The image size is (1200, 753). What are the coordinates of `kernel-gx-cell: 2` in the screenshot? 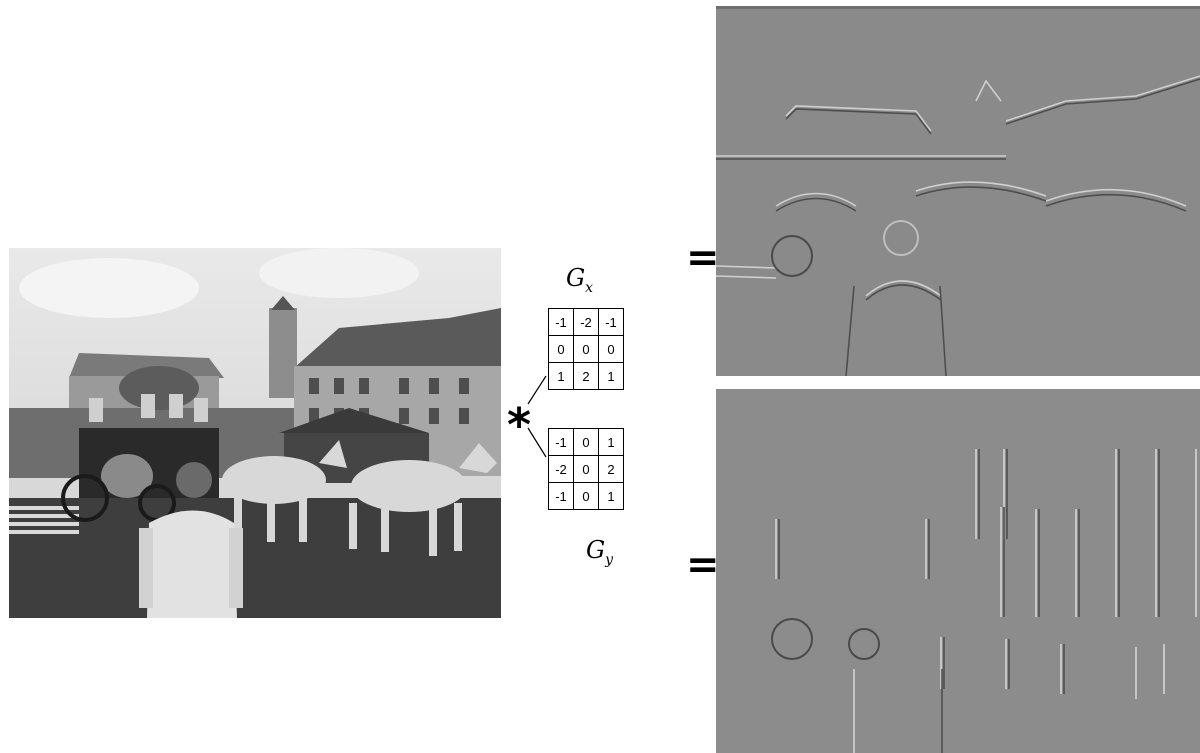 It's located at (586, 376).